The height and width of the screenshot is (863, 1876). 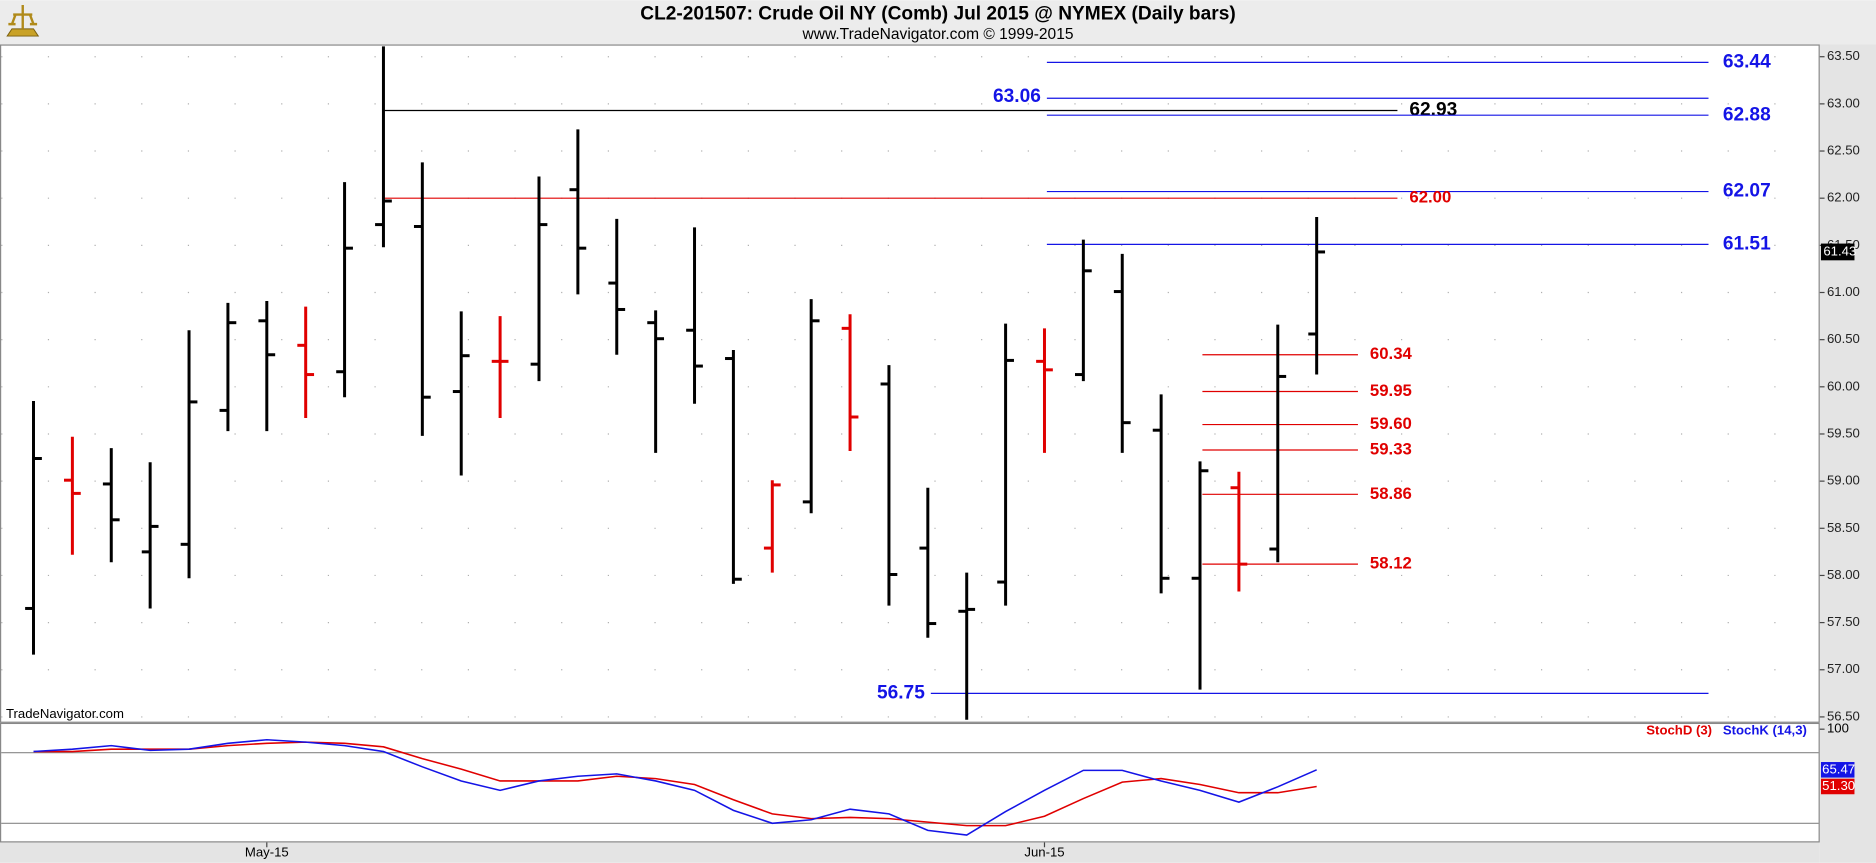 What do you see at coordinates (1843, 385) in the screenshot?
I see `y-tick-label: 60.00` at bounding box center [1843, 385].